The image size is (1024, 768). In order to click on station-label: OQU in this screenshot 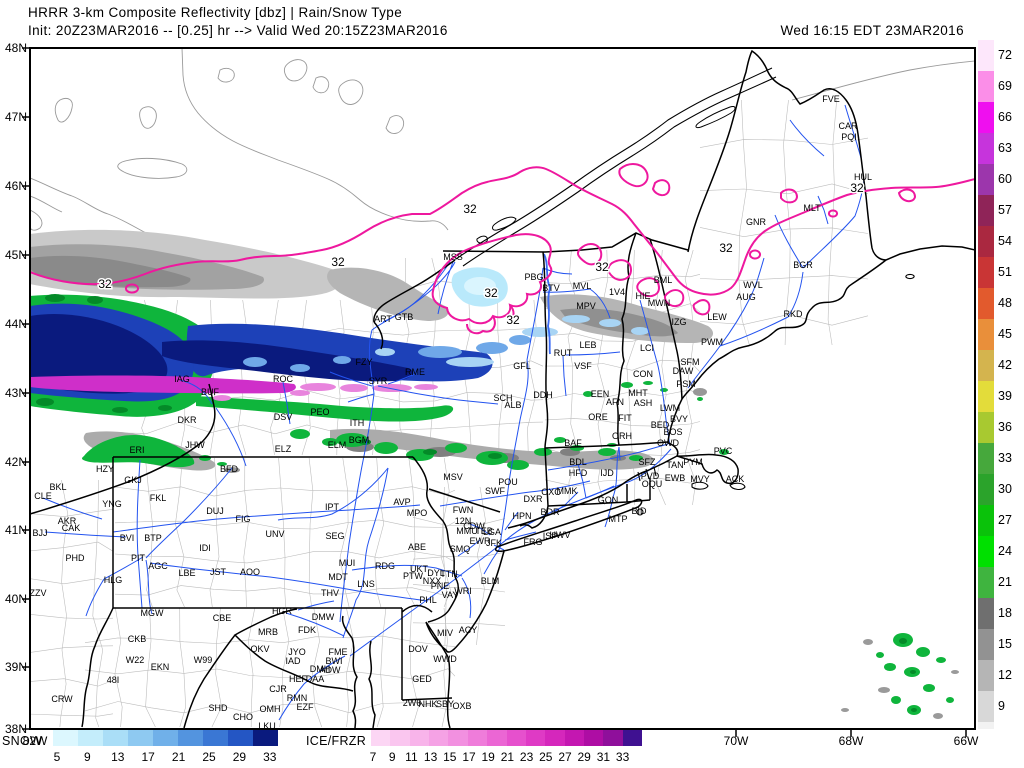, I will do `click(652, 484)`.